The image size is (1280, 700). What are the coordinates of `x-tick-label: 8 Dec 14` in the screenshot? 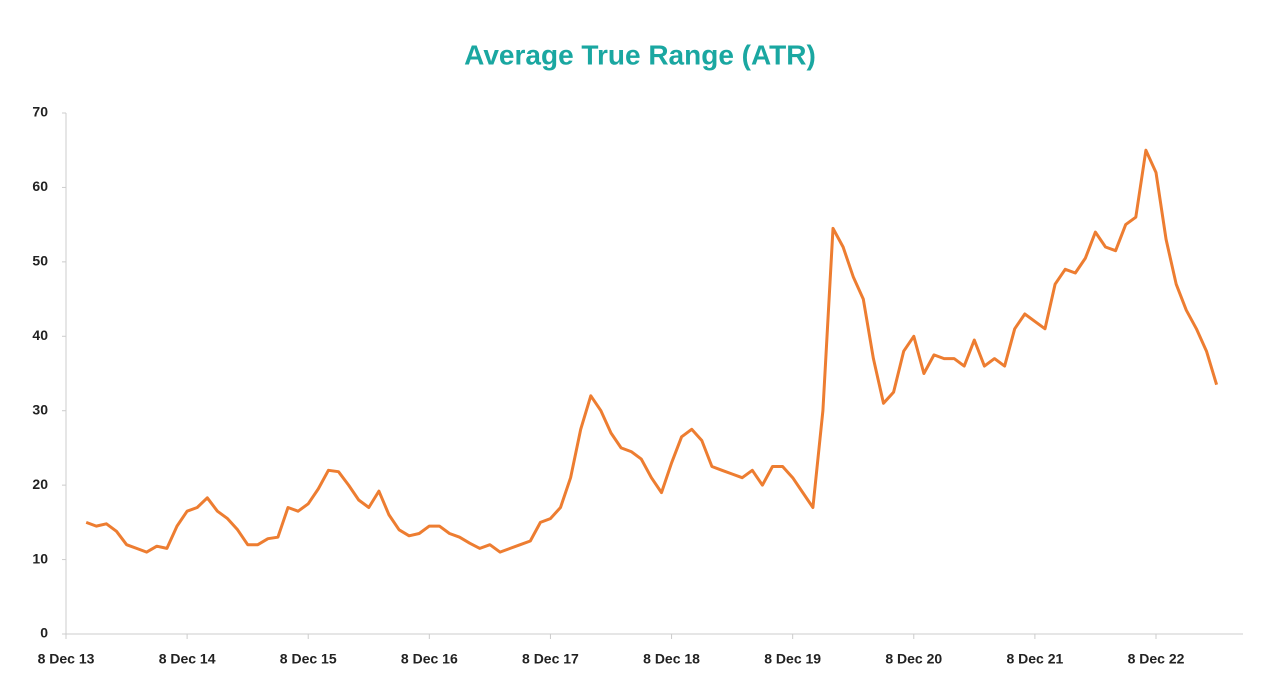 It's located at (187, 659).